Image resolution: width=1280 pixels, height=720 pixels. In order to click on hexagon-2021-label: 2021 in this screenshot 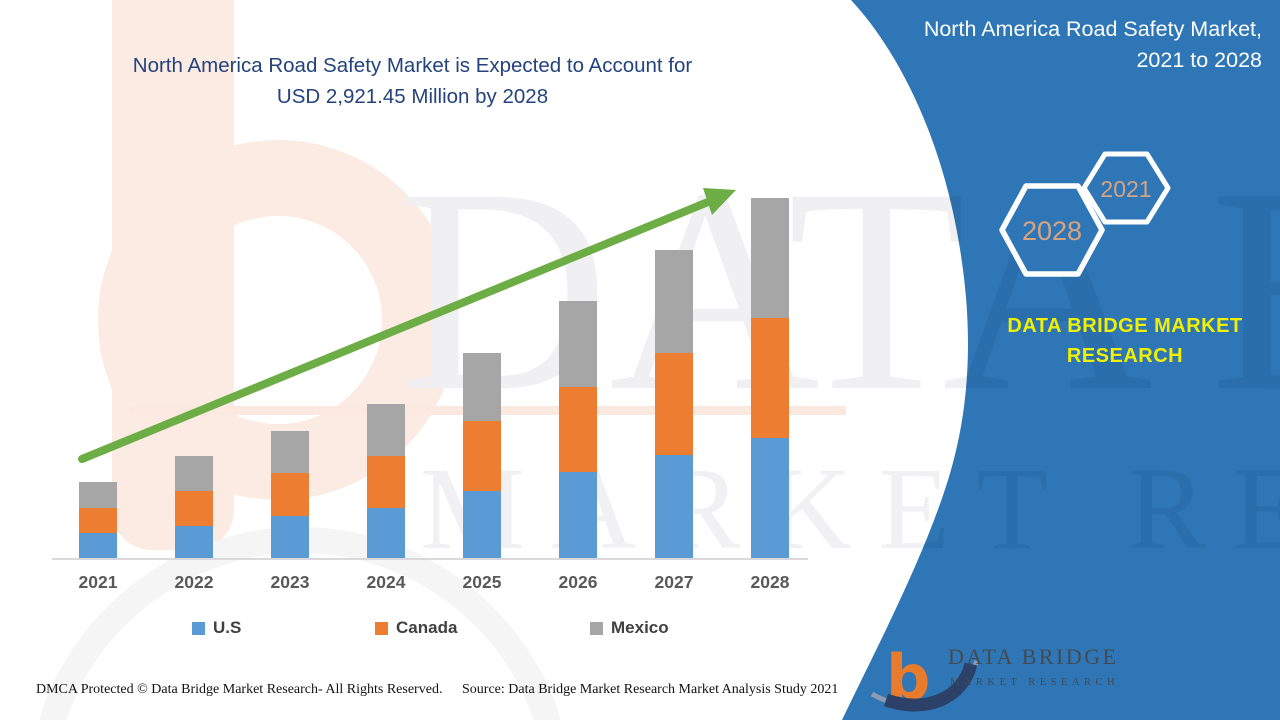, I will do `click(1125, 189)`.